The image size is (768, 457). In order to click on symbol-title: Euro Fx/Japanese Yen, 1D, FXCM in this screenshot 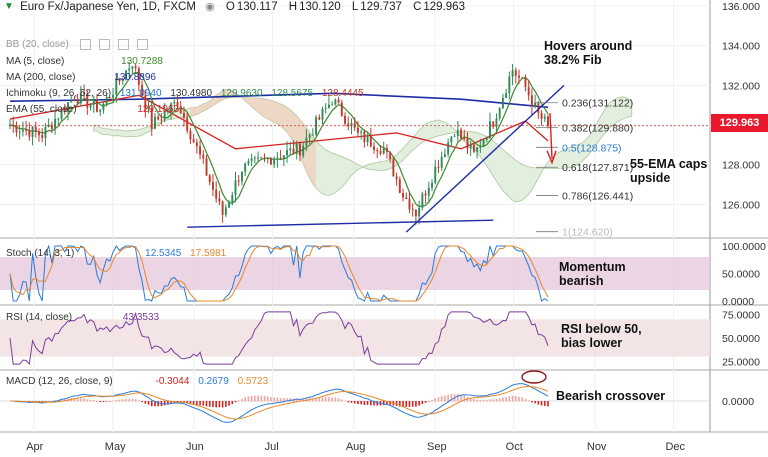, I will do `click(108, 6)`.